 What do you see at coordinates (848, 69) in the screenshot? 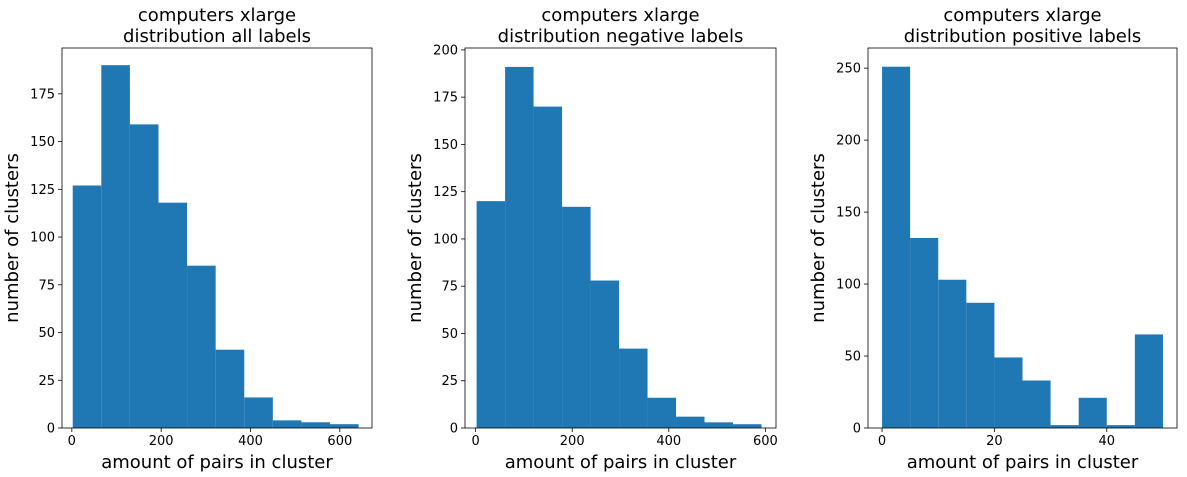
I see `y-tick-label: 250` at bounding box center [848, 69].